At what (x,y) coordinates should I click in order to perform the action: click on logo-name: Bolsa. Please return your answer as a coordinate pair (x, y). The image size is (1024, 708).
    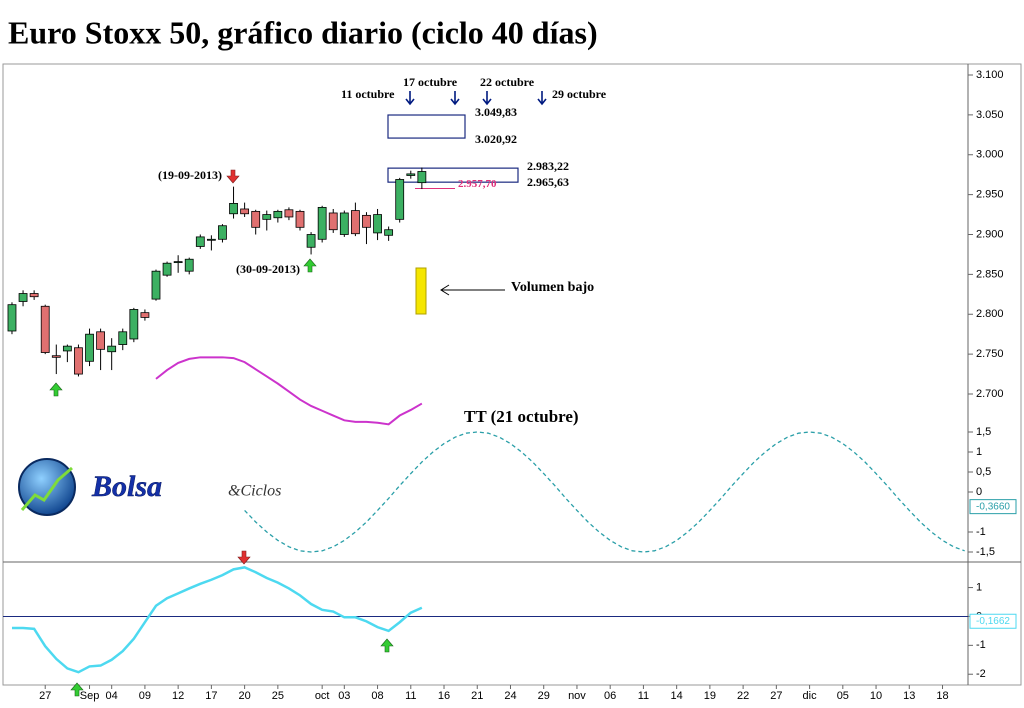
    Looking at the image, I should click on (126, 486).